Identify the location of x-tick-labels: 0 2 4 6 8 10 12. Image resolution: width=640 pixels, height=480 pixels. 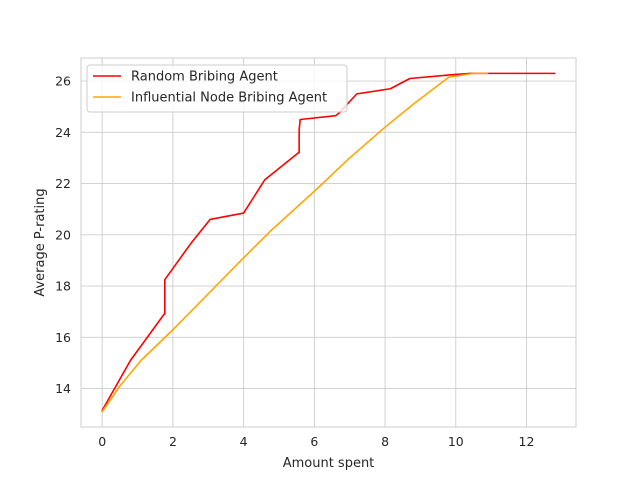
(316, 441).